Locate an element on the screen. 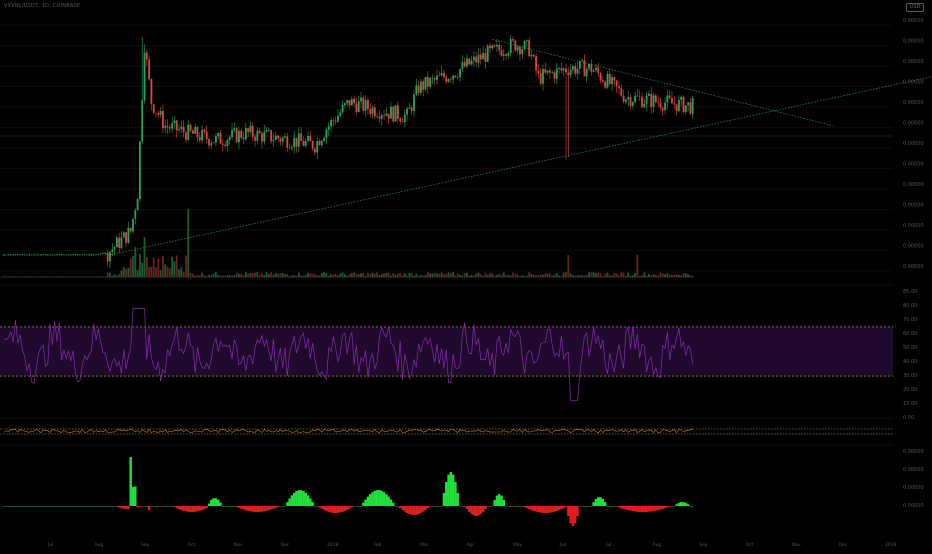 This screenshot has height=554, width=932. currency-badge: USD is located at coordinates (915, 7).